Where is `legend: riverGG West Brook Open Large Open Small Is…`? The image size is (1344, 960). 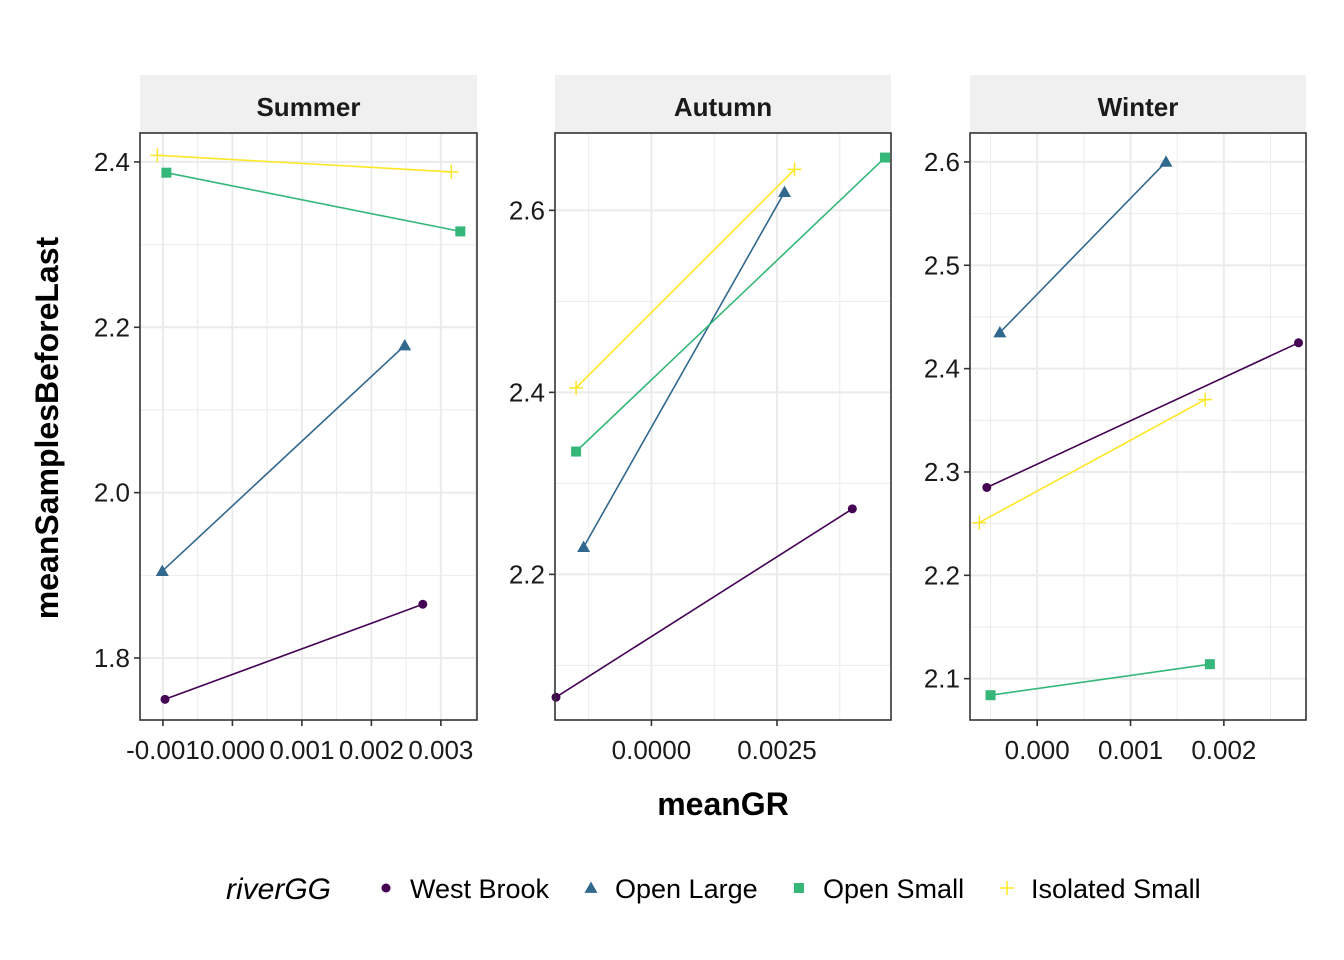
legend: riverGG West Brook Open Large Open Small Is… is located at coordinates (713, 889).